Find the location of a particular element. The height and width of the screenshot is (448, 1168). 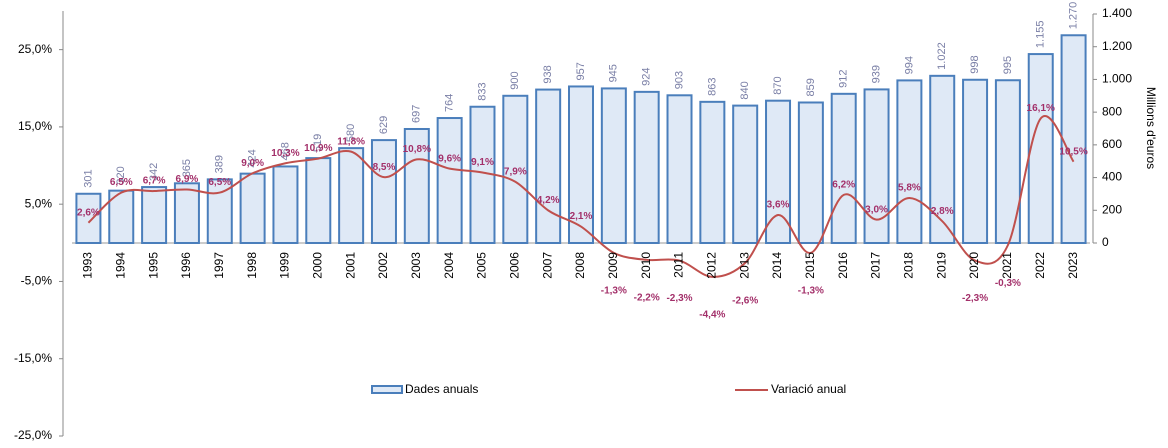

bar-label: 912 is located at coordinates (844, 78).